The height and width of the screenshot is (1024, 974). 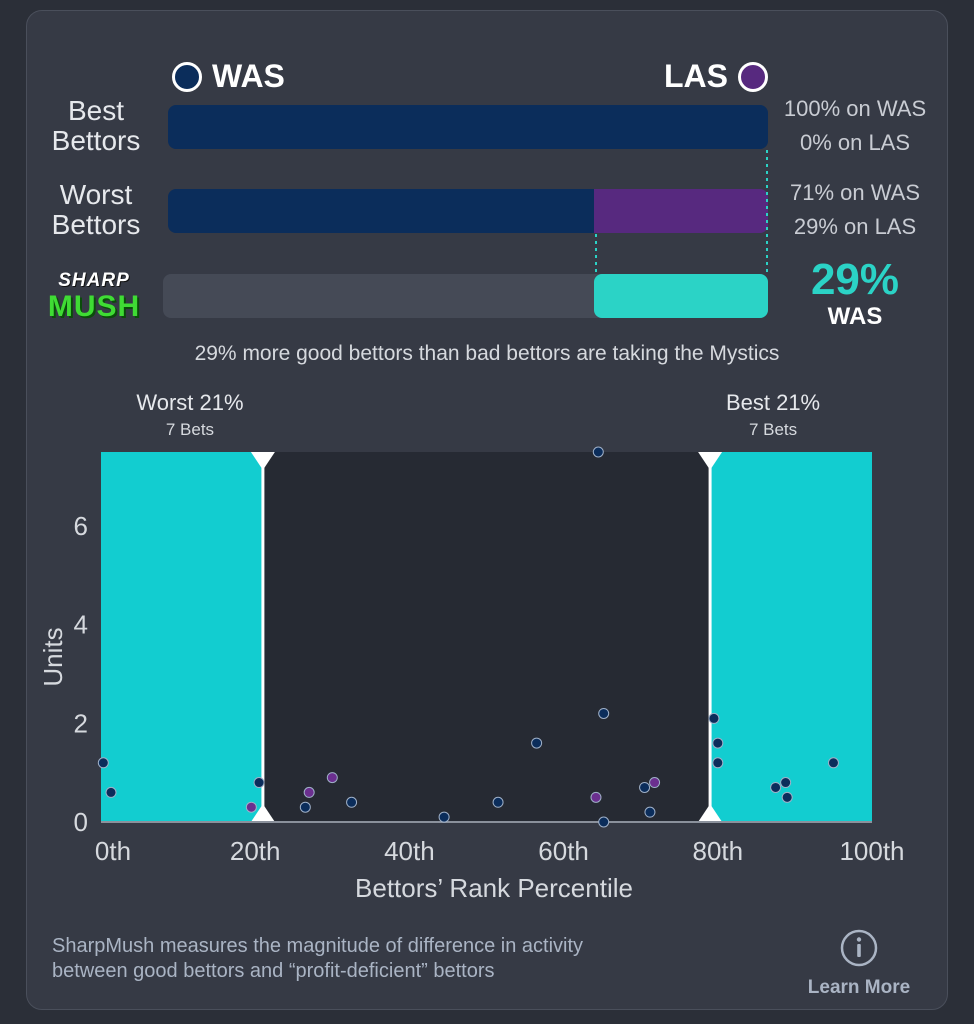 I want to click on best-home-pct: 100% on WAS, so click(x=855, y=108).